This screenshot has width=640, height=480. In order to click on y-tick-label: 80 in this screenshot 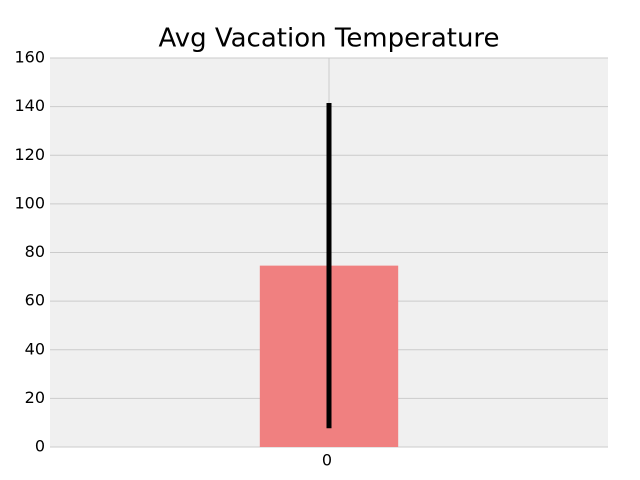, I will do `click(35, 251)`.